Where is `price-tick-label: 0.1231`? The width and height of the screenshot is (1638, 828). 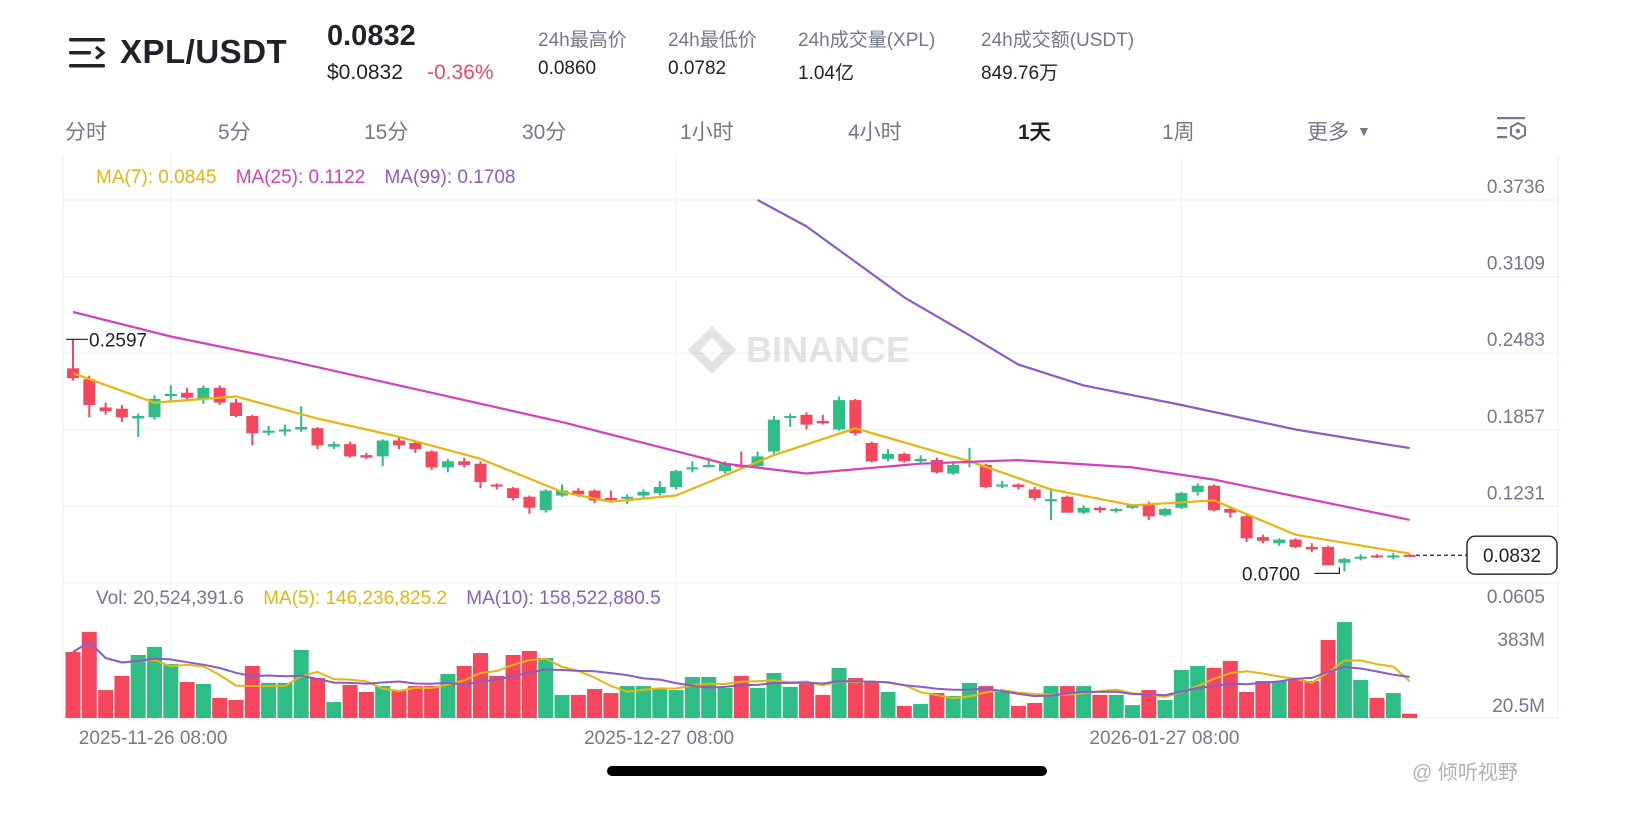 price-tick-label: 0.1231 is located at coordinates (1516, 493).